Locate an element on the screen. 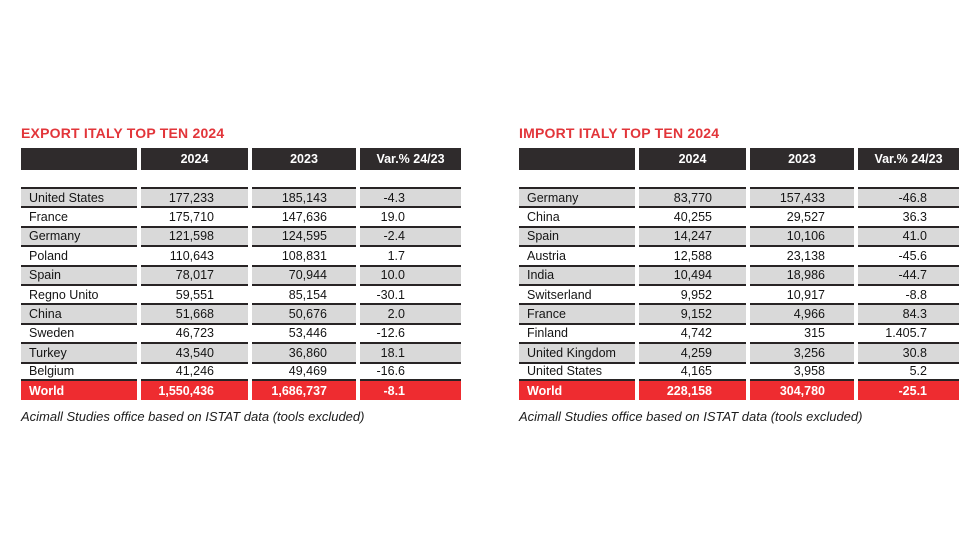  value-cell: -4.3 is located at coordinates (410, 197).